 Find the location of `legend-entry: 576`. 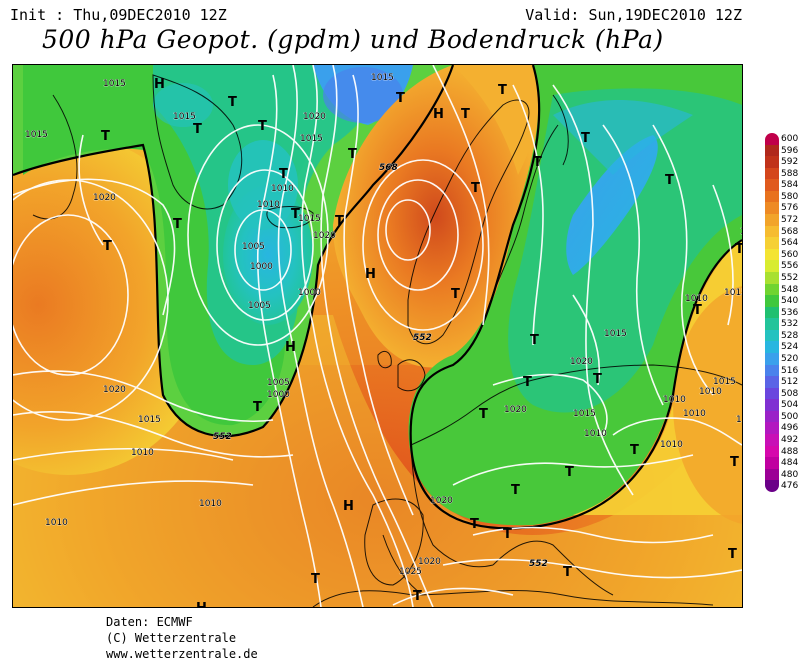

legend-entry: 576 is located at coordinates (788, 208).